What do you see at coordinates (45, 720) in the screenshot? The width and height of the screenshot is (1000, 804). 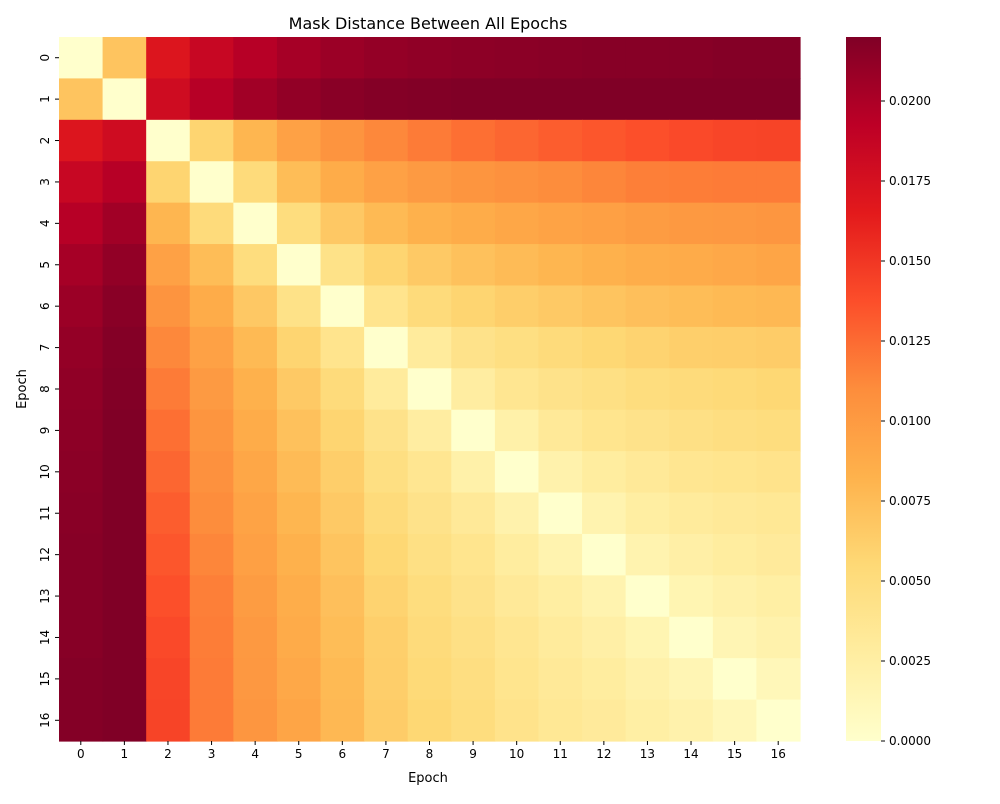 I see `y-tick-label: 16` at bounding box center [45, 720].